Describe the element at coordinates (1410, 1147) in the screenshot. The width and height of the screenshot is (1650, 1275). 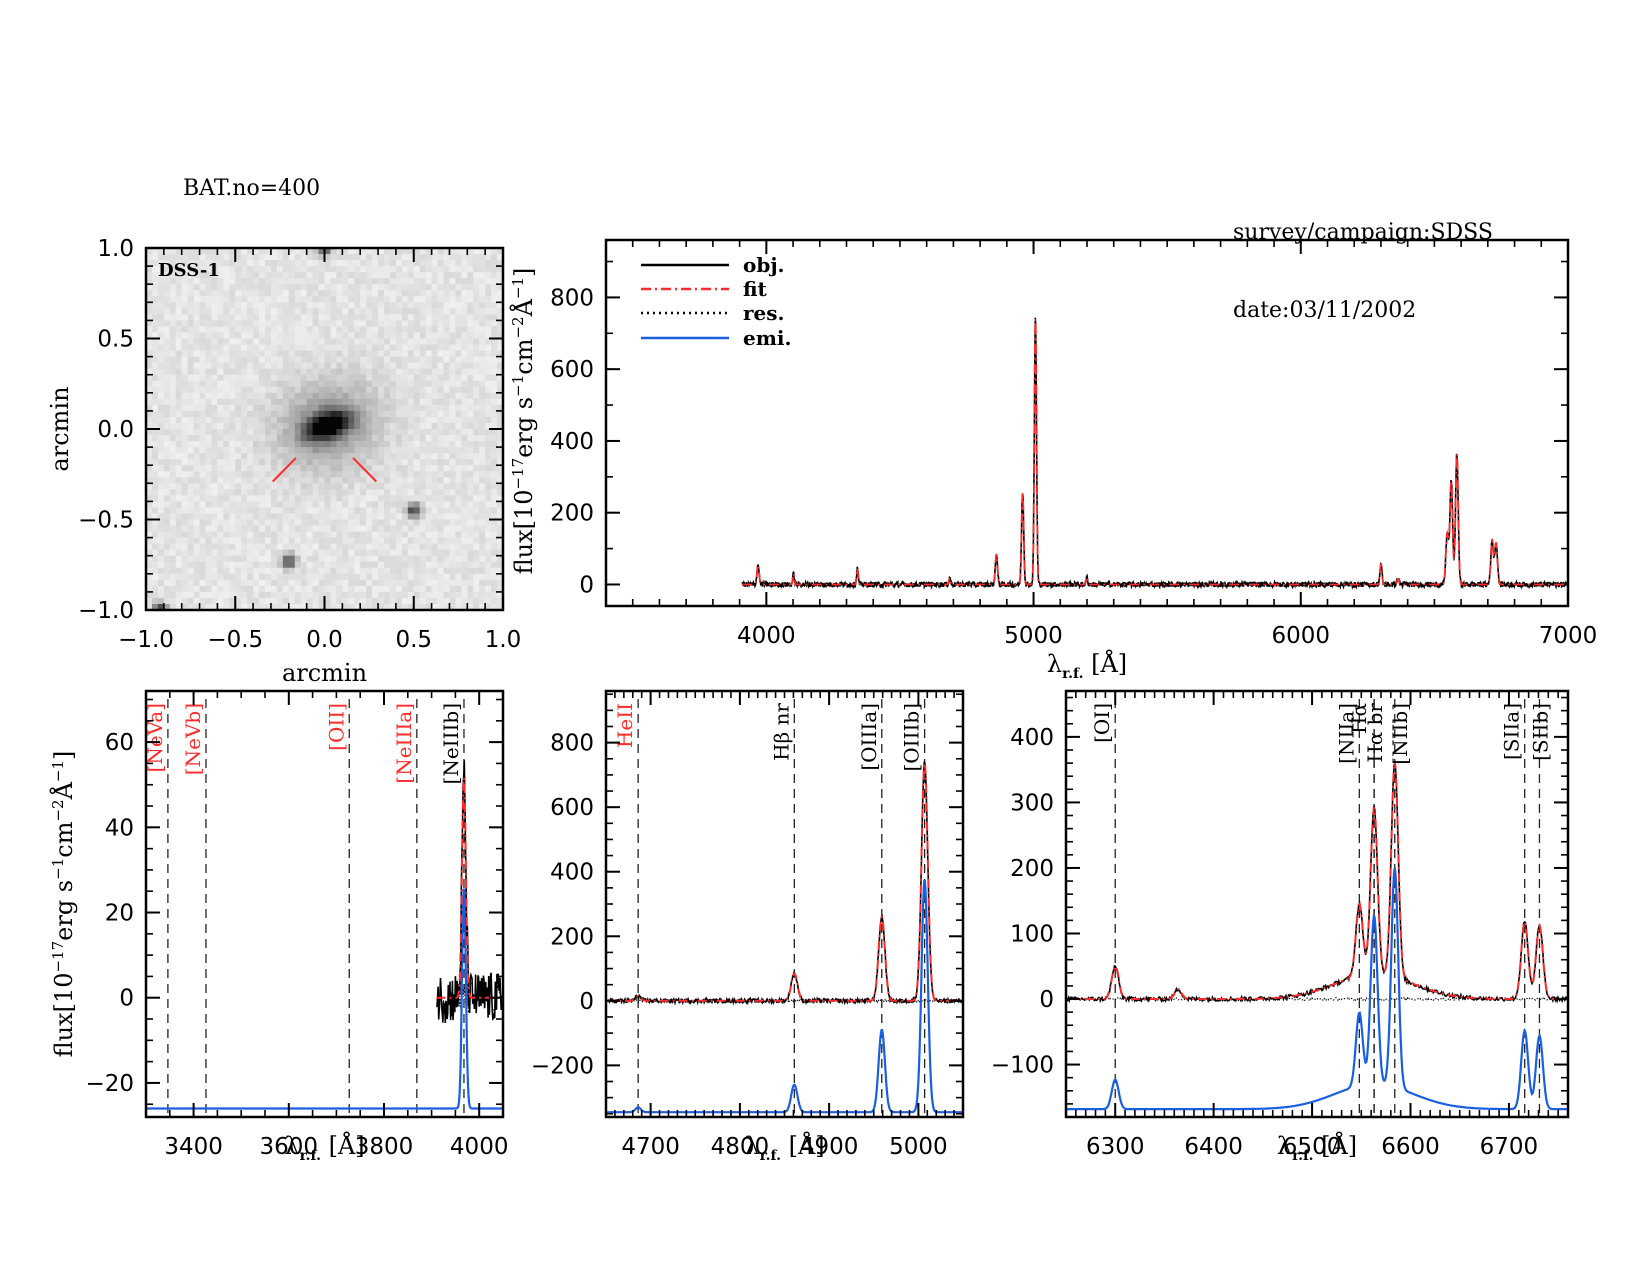
I see `halpha-xtick-label: 6600` at that location.